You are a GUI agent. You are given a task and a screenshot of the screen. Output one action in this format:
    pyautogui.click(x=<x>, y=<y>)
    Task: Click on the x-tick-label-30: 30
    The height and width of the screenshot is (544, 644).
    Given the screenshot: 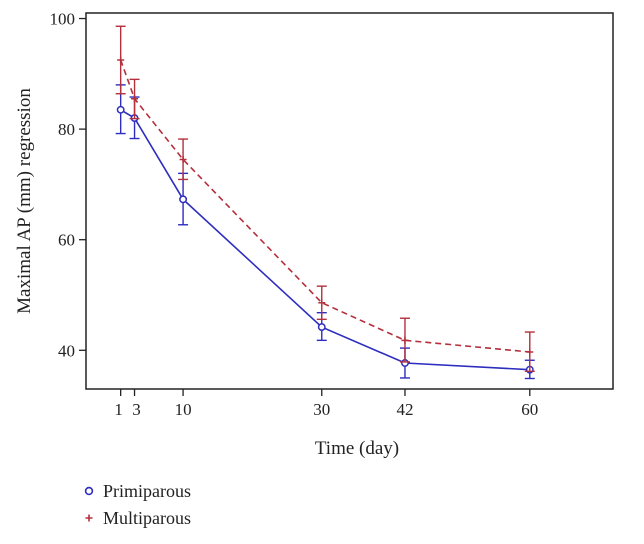 What is the action you would take?
    pyautogui.click(x=321, y=409)
    